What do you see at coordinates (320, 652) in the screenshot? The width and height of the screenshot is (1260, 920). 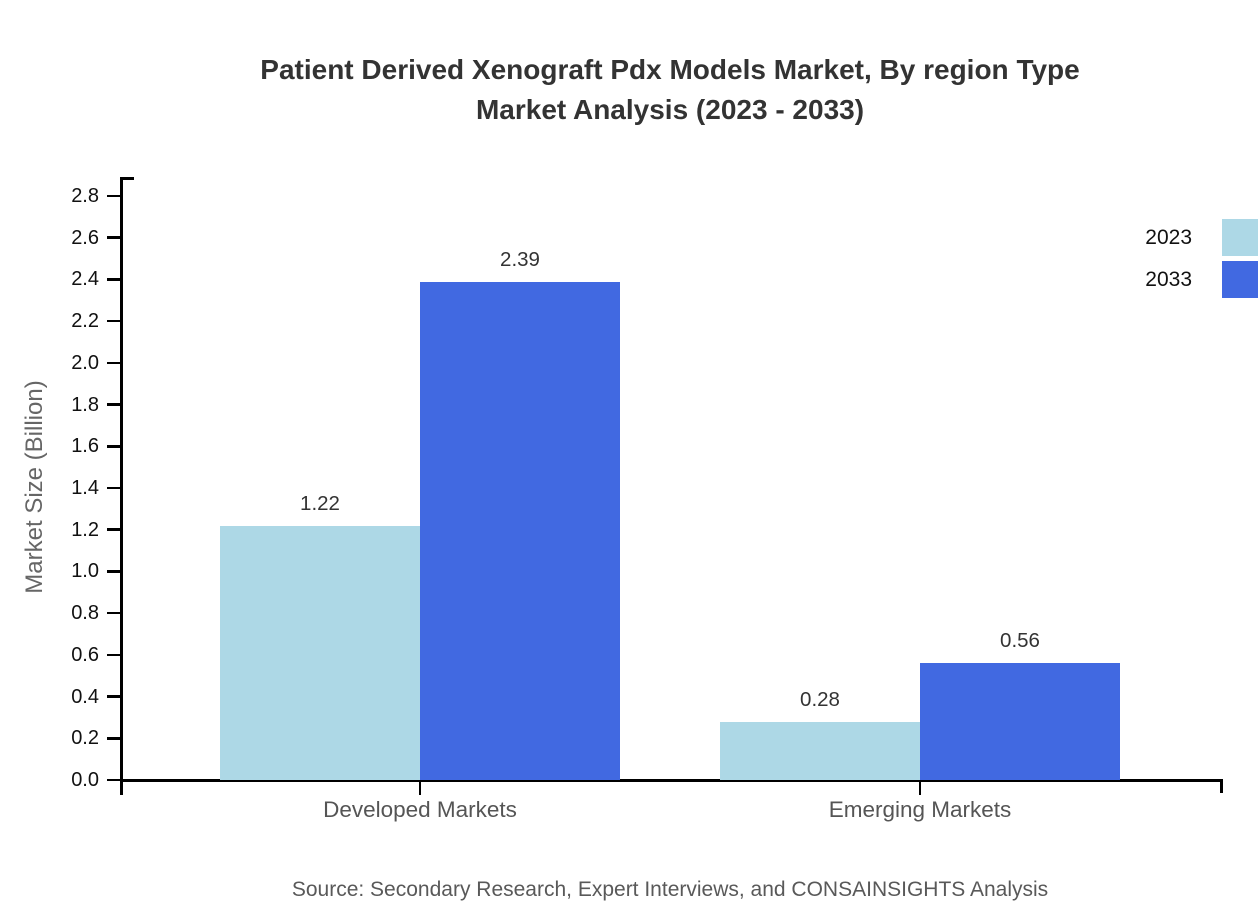 I see `bar-2023-developed-markets` at bounding box center [320, 652].